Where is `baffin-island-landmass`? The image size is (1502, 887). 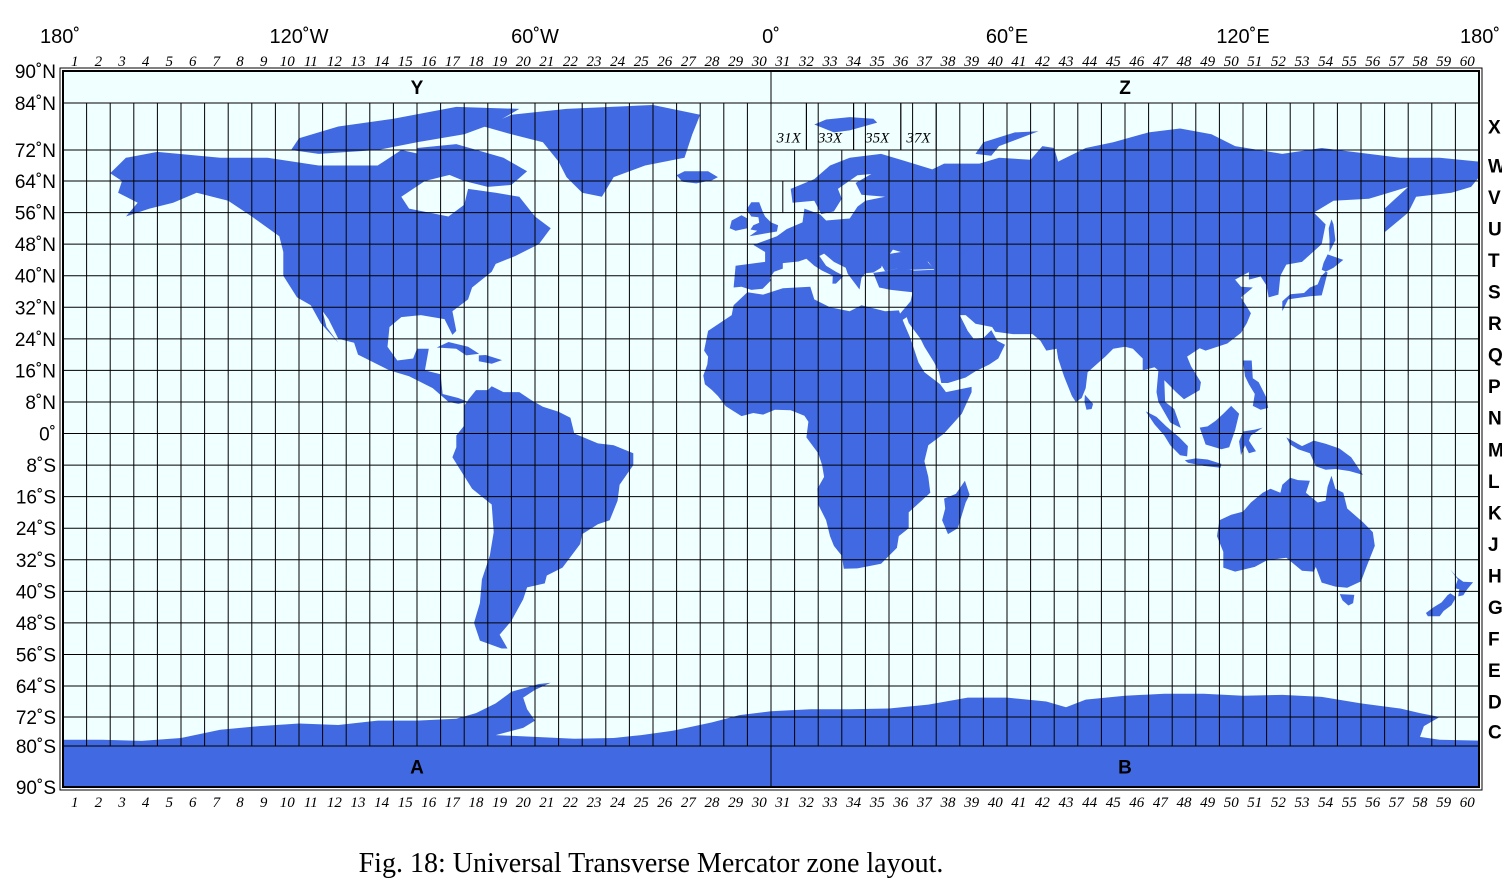
baffin-island-landmass is located at coordinates (472, 165).